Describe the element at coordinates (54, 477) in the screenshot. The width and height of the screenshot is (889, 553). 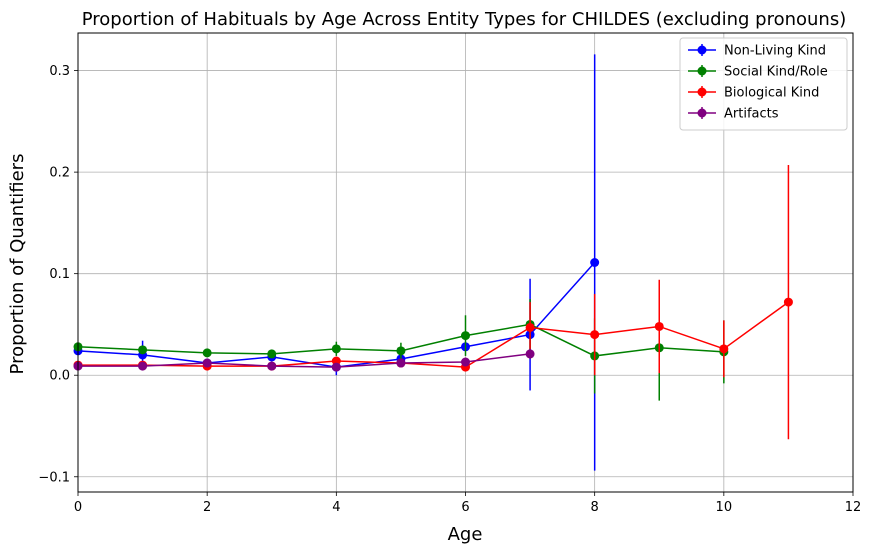
I see `y-tick-label: −0.1` at that location.